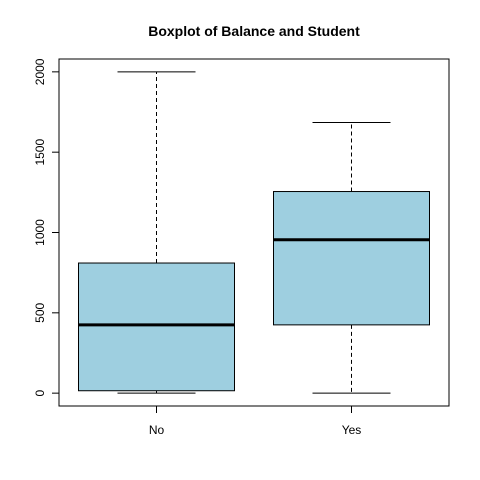  Describe the element at coordinates (157, 430) in the screenshot. I see `x-tick-label: No` at that location.